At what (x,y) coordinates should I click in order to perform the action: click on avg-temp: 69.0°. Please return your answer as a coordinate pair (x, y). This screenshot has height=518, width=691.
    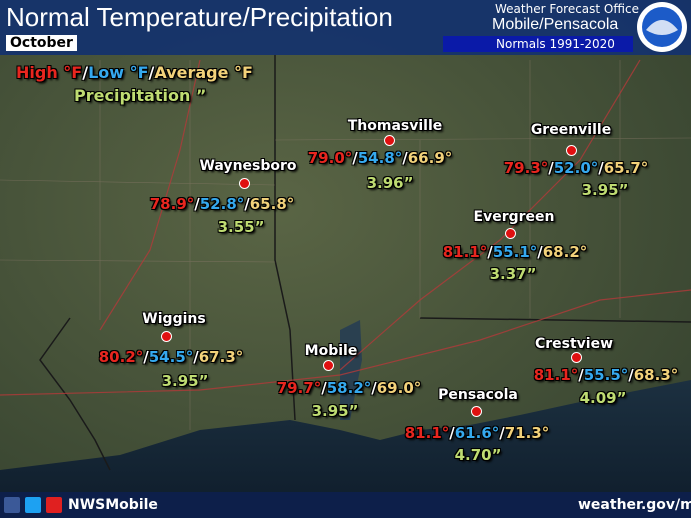
    Looking at the image, I should click on (399, 388).